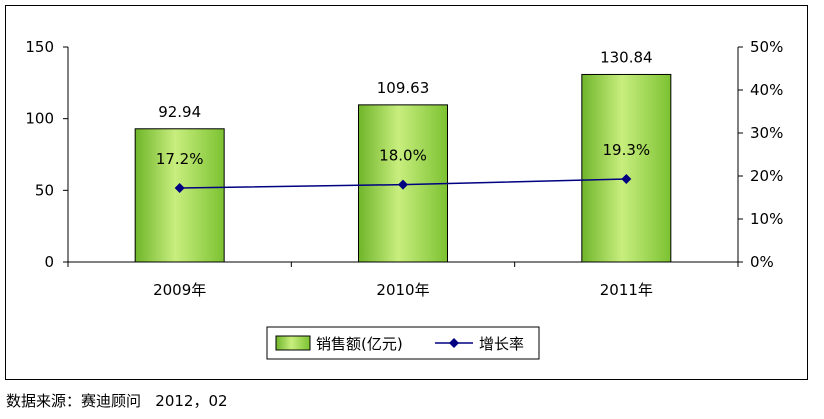  I want to click on growth-value-label: 17.2%, so click(180, 159).